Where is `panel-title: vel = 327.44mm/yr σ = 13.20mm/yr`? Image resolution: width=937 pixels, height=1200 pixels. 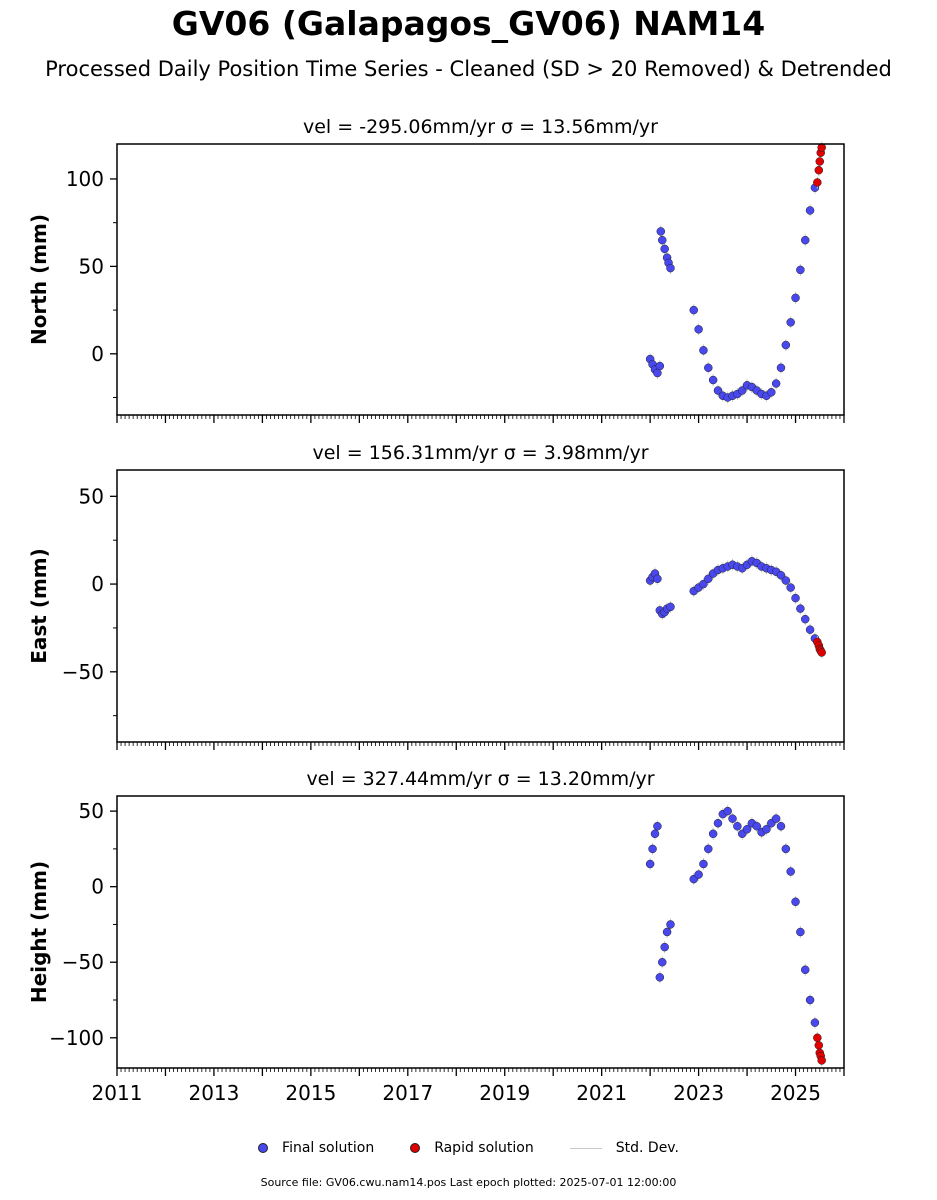
panel-title: vel = 327.44mm/yr σ = 13.20mm/yr is located at coordinates (480, 779).